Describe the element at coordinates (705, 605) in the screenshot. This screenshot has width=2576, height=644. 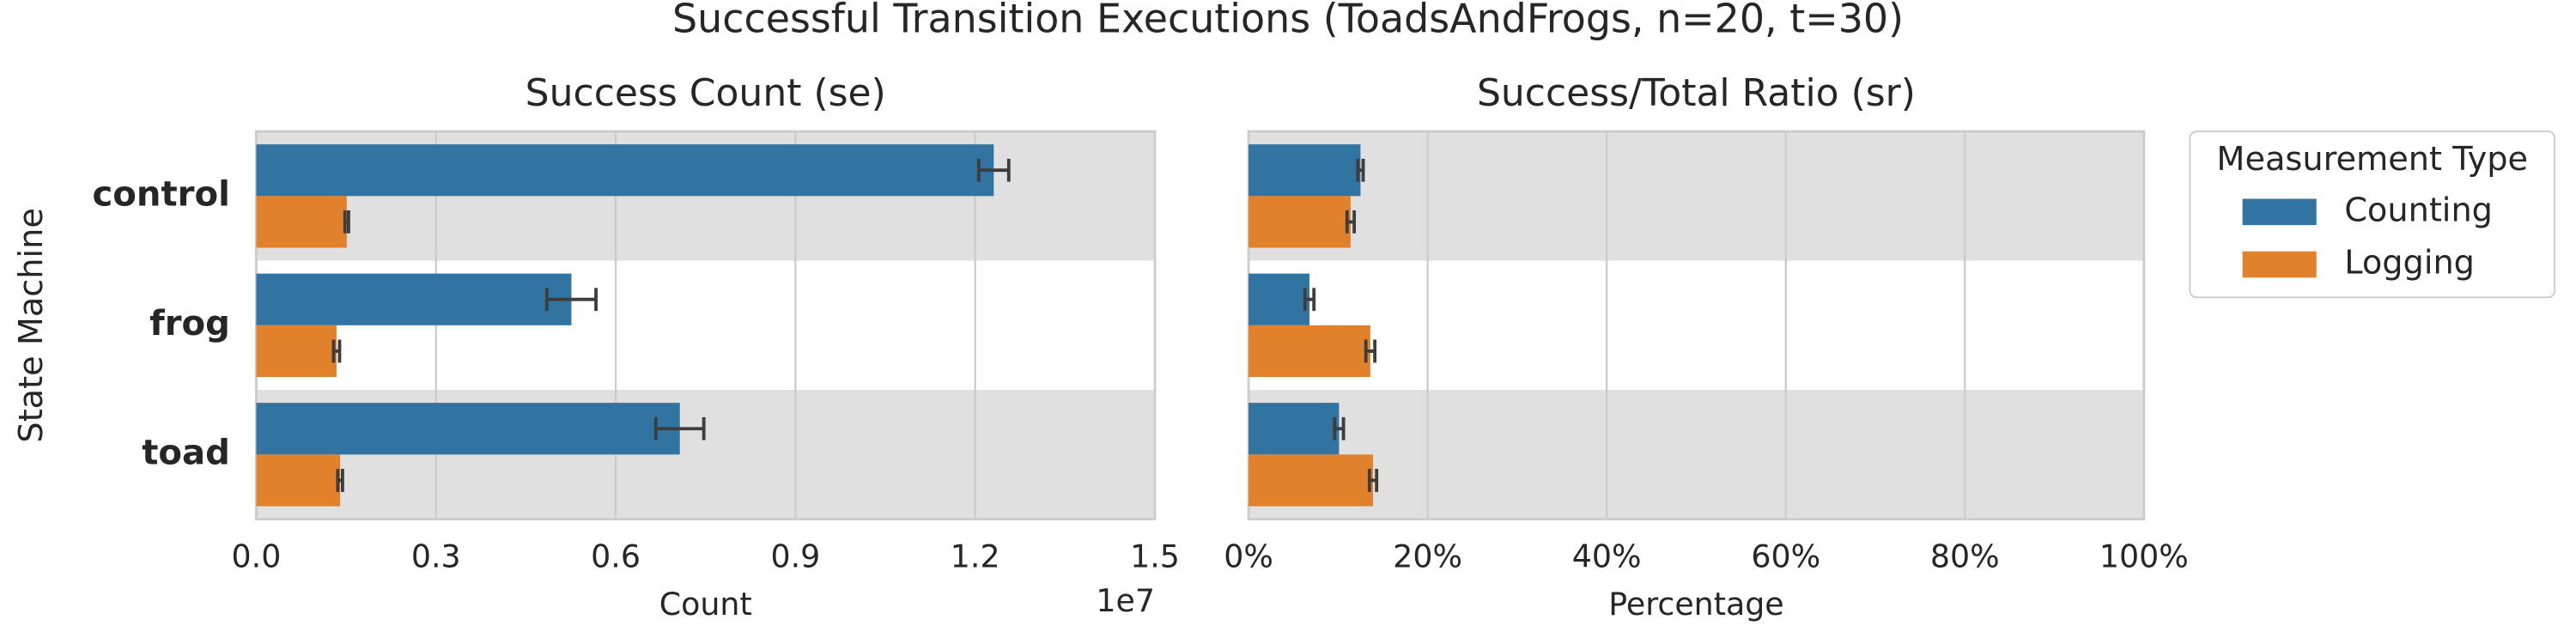
I see `x-axis-label: Count` at that location.